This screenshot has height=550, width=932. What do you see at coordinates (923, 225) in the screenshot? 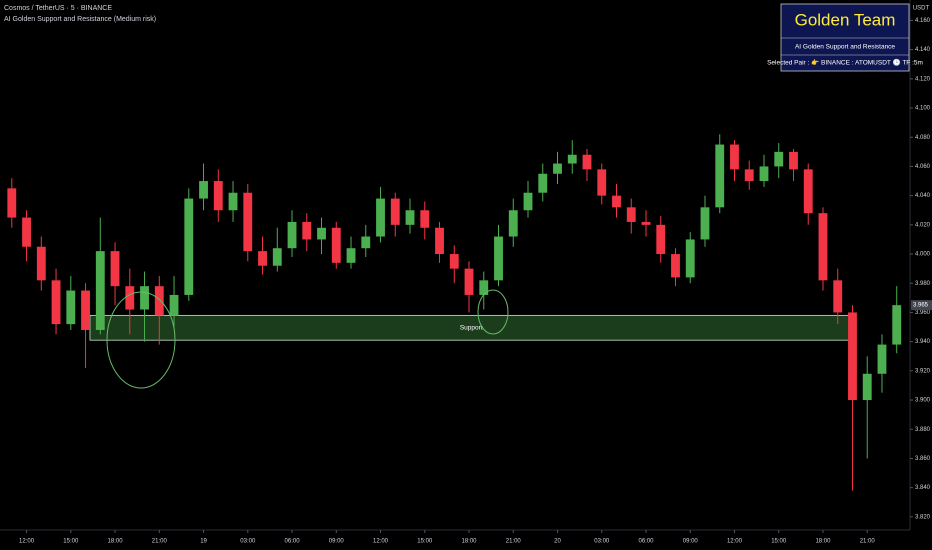
I see `y-tick-label: 4.020` at bounding box center [923, 225].